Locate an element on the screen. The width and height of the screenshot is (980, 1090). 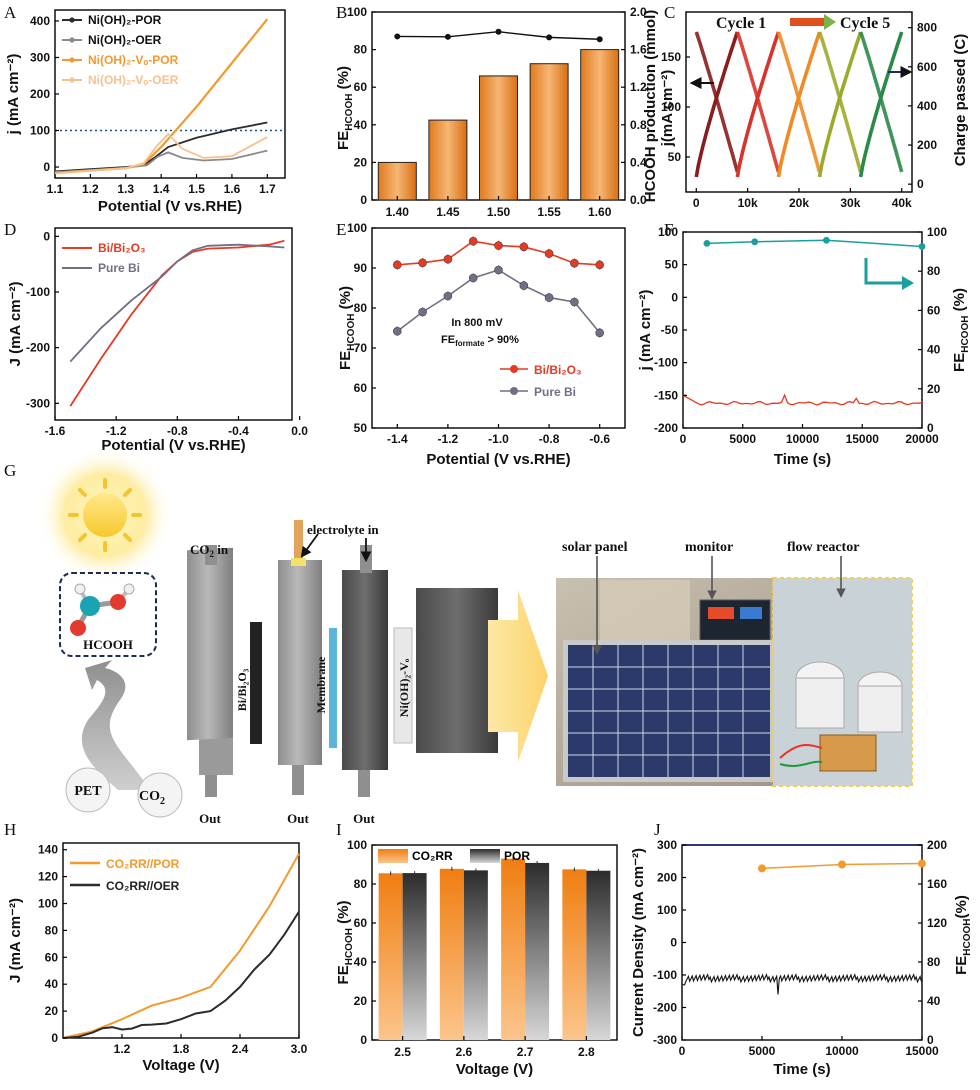
x-tick-label-j: 15000 is located at coordinates (922, 1051).